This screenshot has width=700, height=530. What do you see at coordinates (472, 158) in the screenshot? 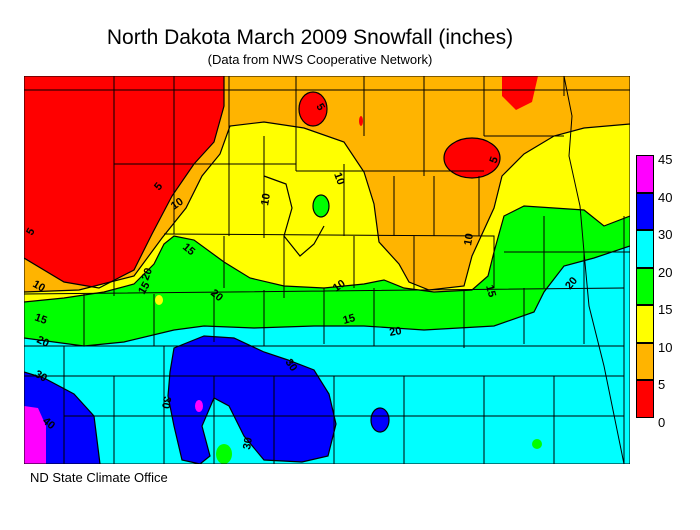
I see `pocket-5-northeast` at bounding box center [472, 158].